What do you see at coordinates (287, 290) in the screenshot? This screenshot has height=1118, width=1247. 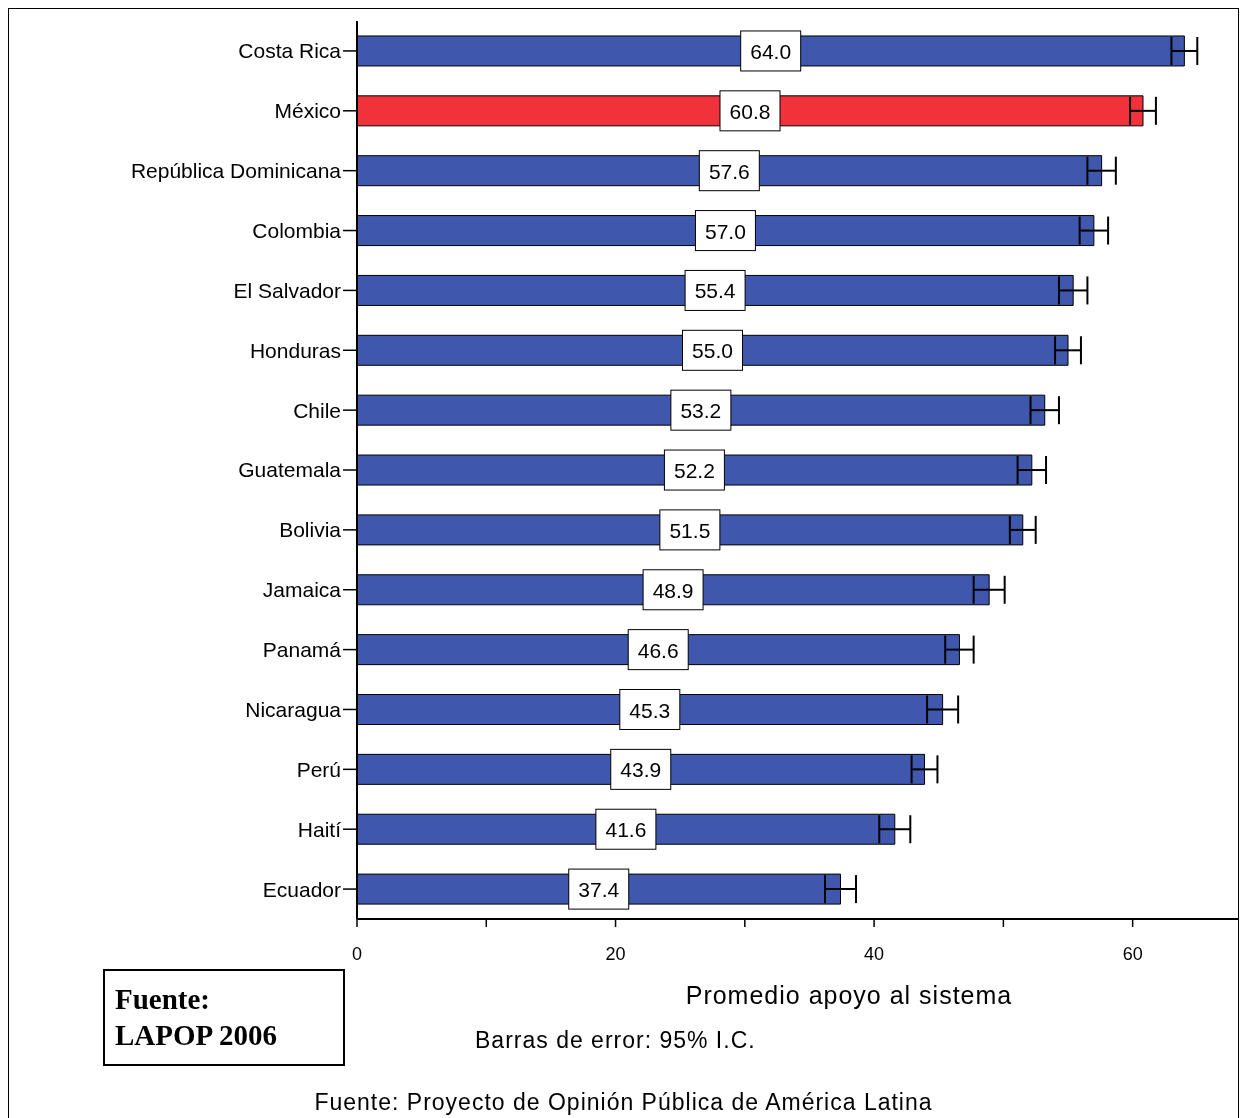 I see `y-tick-label: El Salvador` at bounding box center [287, 290].